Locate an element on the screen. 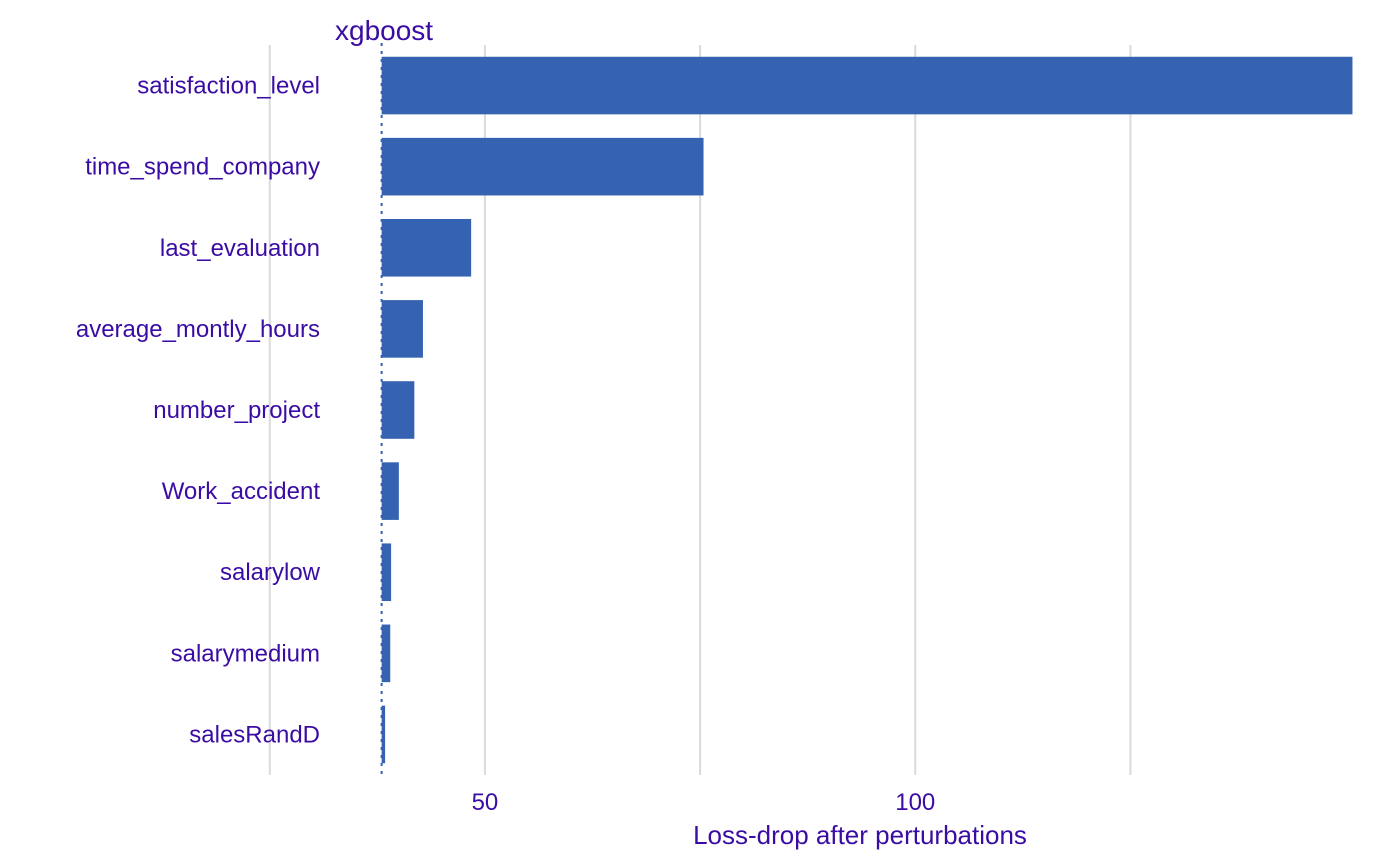  x-tick-labels: 50 100 is located at coordinates (704, 802).